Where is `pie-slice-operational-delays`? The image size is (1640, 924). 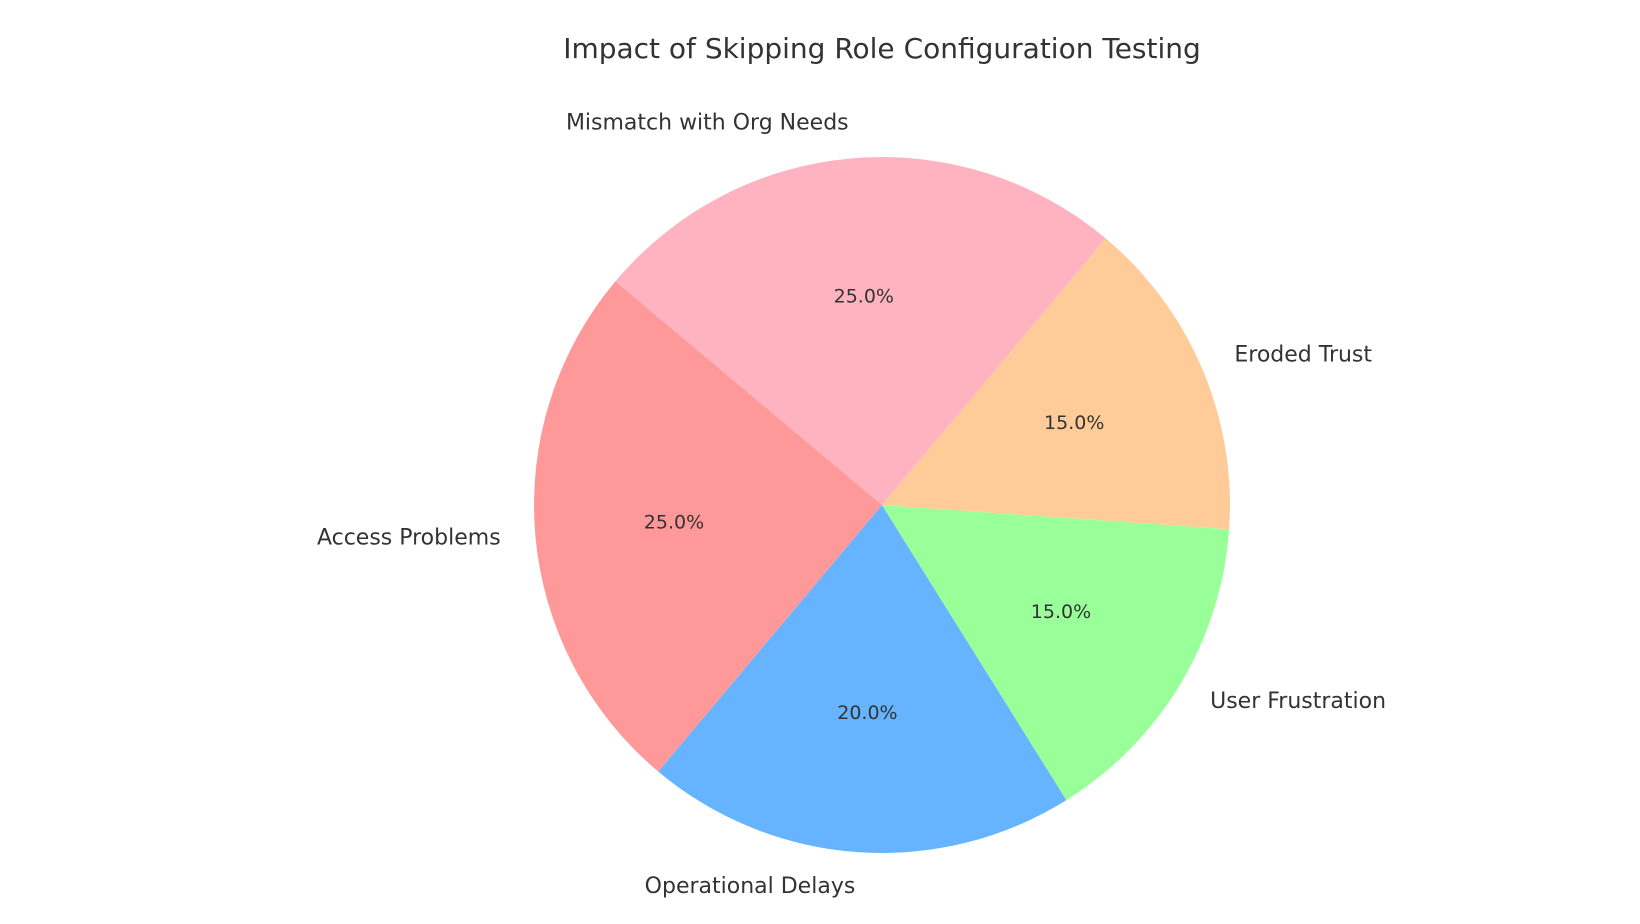 pie-slice-operational-delays is located at coordinates (862, 679).